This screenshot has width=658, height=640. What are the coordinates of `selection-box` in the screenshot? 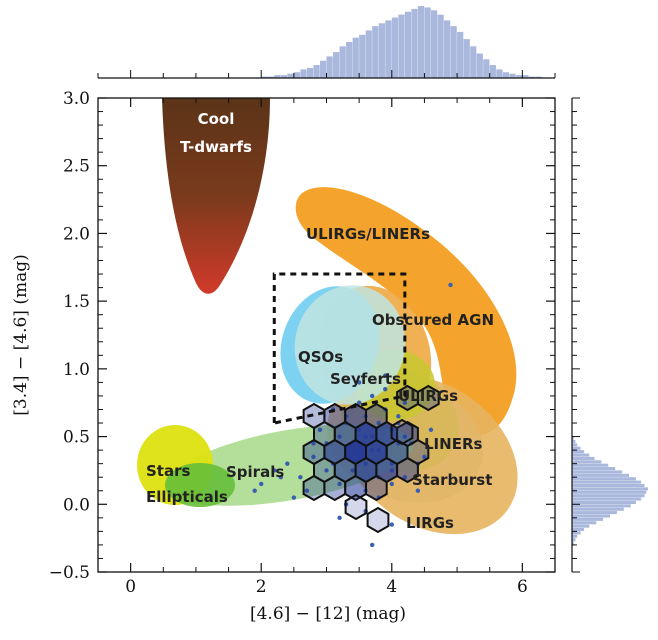 It's located at (339, 348).